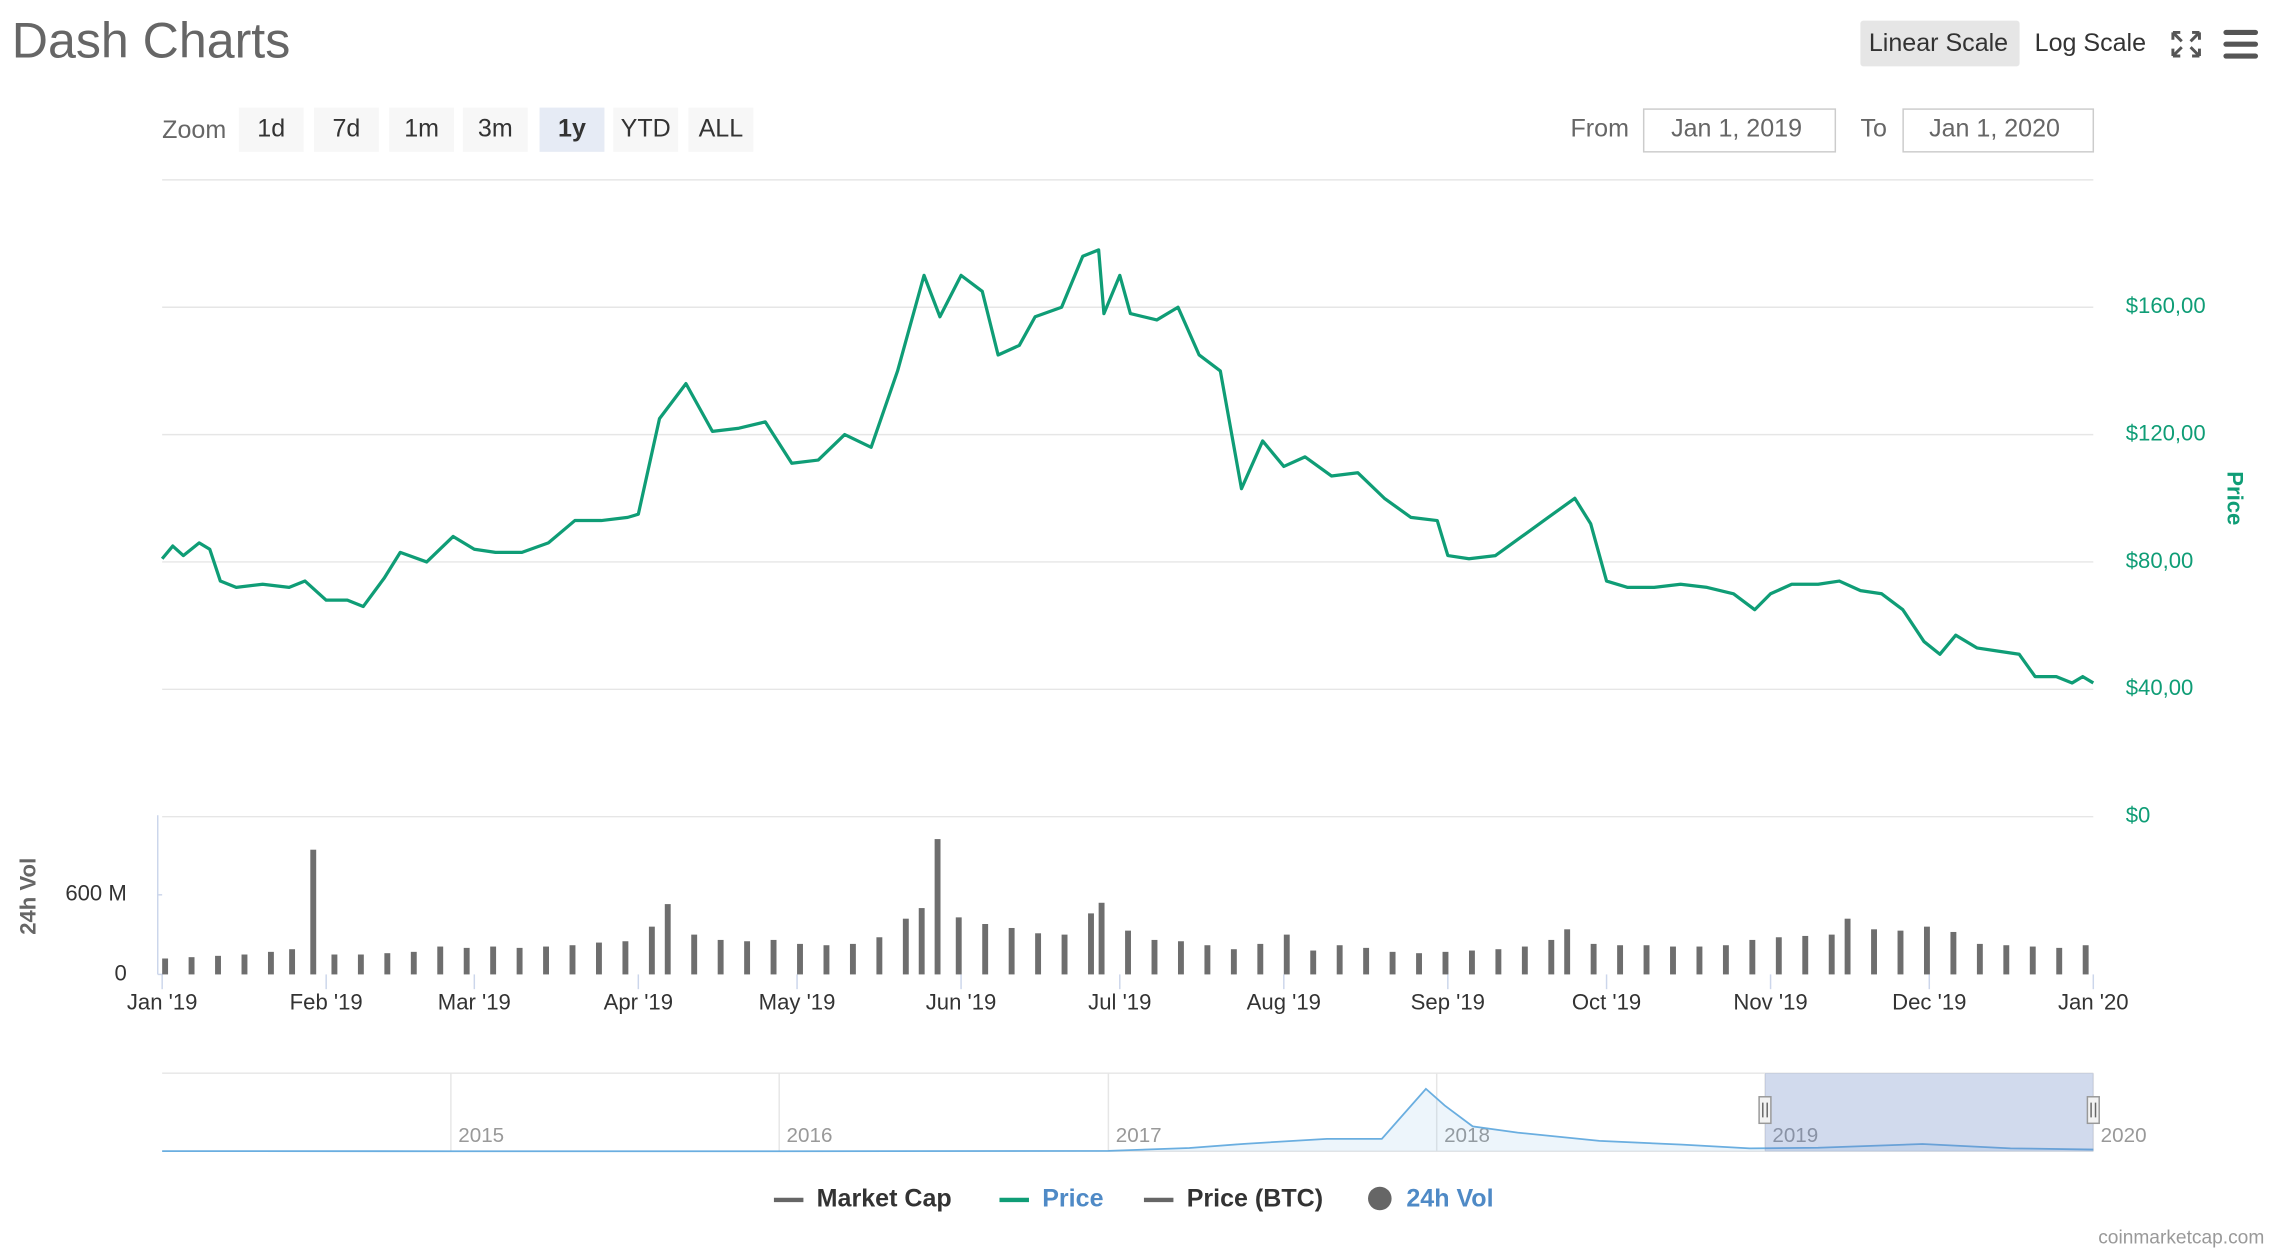 This screenshot has height=1252, width=2282. What do you see at coordinates (1998, 130) in the screenshot?
I see `to-input` at bounding box center [1998, 130].